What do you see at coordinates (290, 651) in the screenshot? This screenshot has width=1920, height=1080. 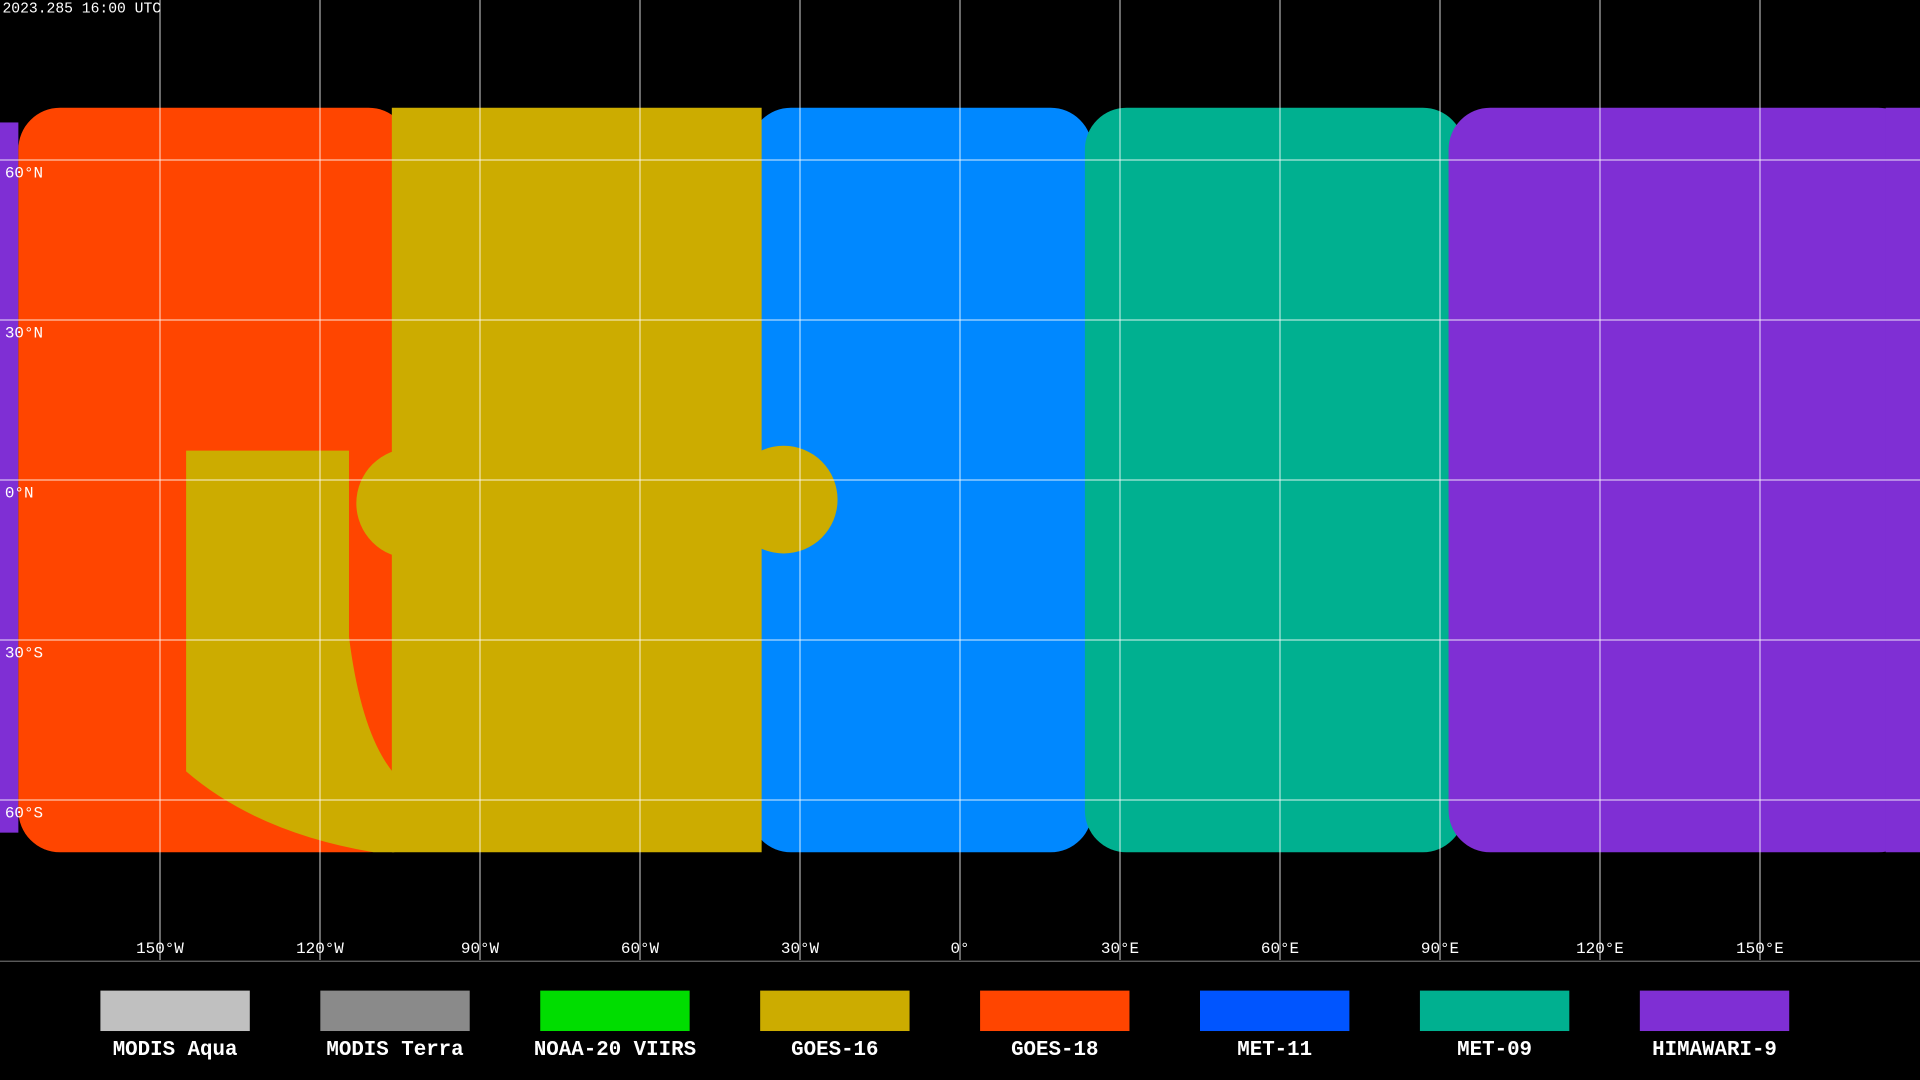 I see `goes16-region-south` at bounding box center [290, 651].